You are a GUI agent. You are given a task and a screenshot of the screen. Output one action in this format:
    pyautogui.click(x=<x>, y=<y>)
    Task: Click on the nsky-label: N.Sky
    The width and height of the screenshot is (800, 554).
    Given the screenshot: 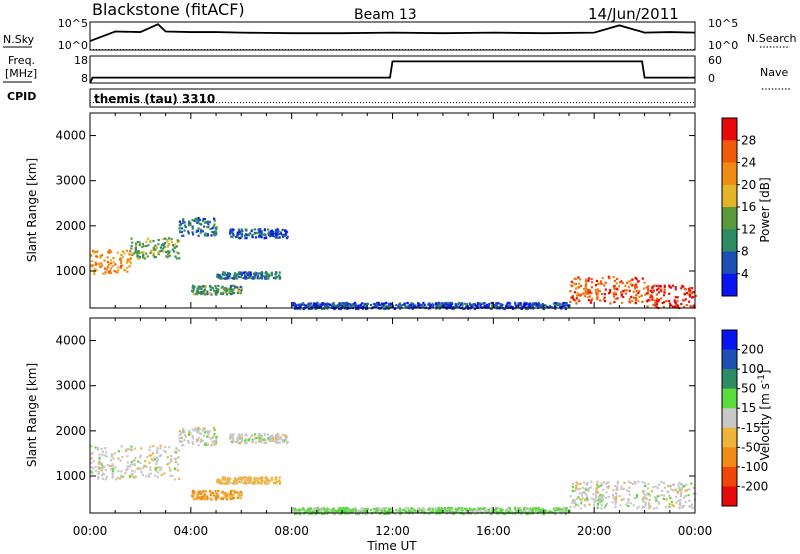 What is the action you would take?
    pyautogui.click(x=19, y=39)
    